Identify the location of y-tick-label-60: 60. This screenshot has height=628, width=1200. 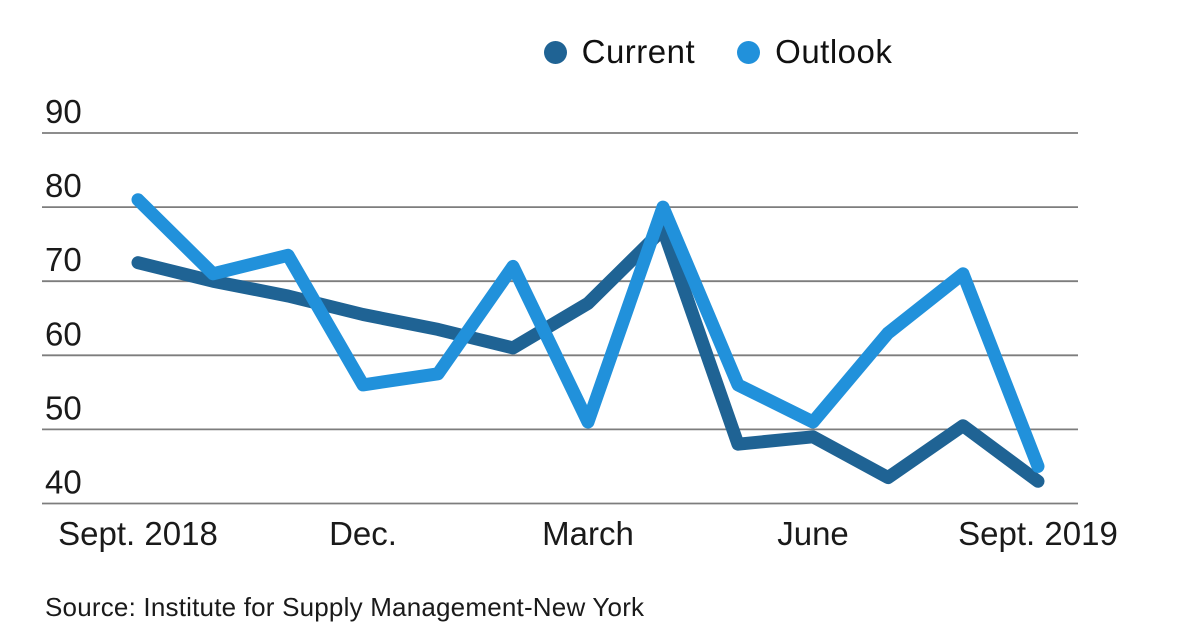
(63, 333).